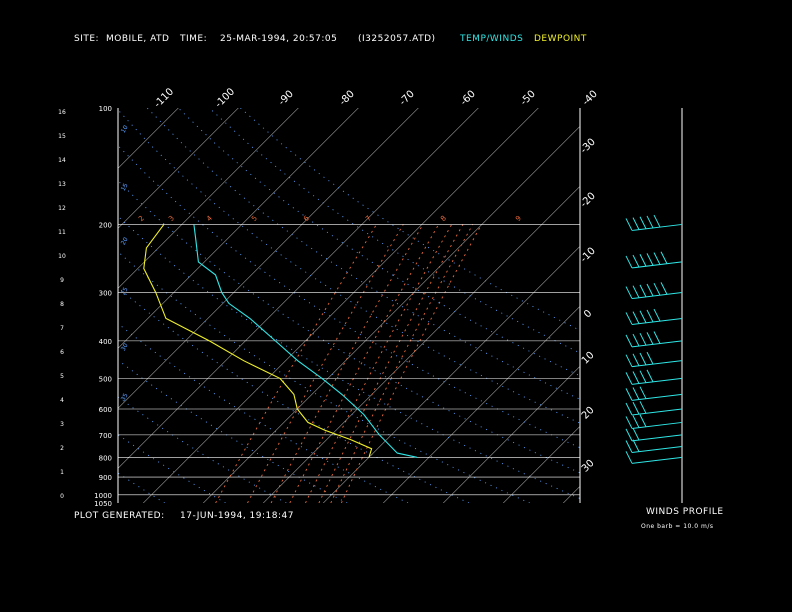 The height and width of the screenshot is (612, 792). Describe the element at coordinates (62, 376) in the screenshot. I see `height-label-5: 5` at that location.